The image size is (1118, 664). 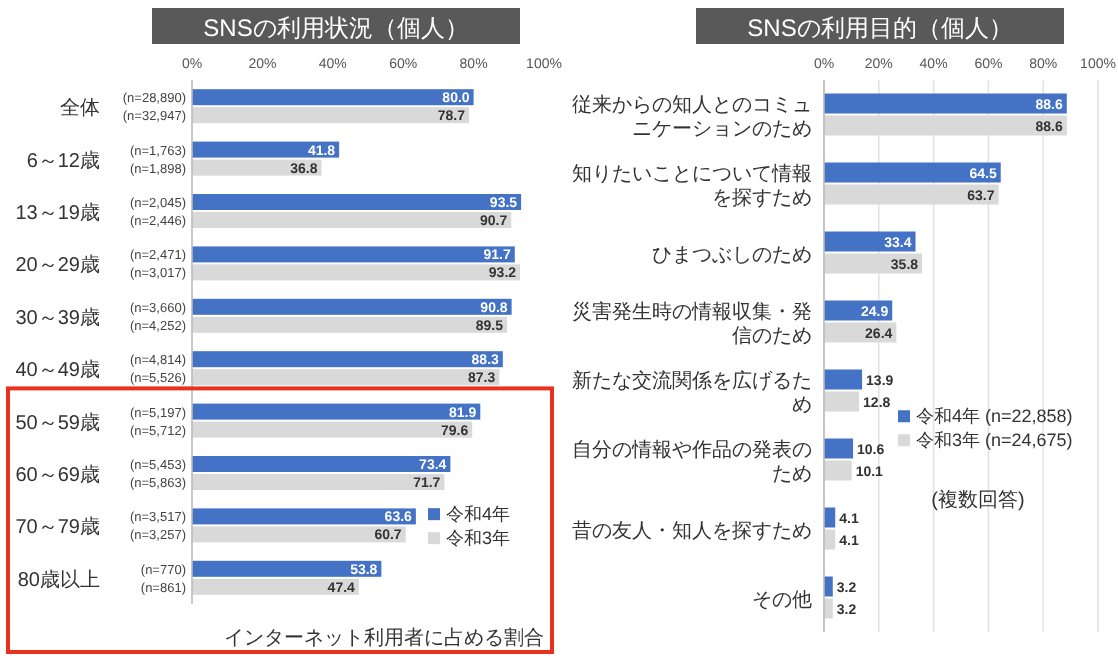 I want to click on legend-label: 令和4年, so click(x=478, y=514).